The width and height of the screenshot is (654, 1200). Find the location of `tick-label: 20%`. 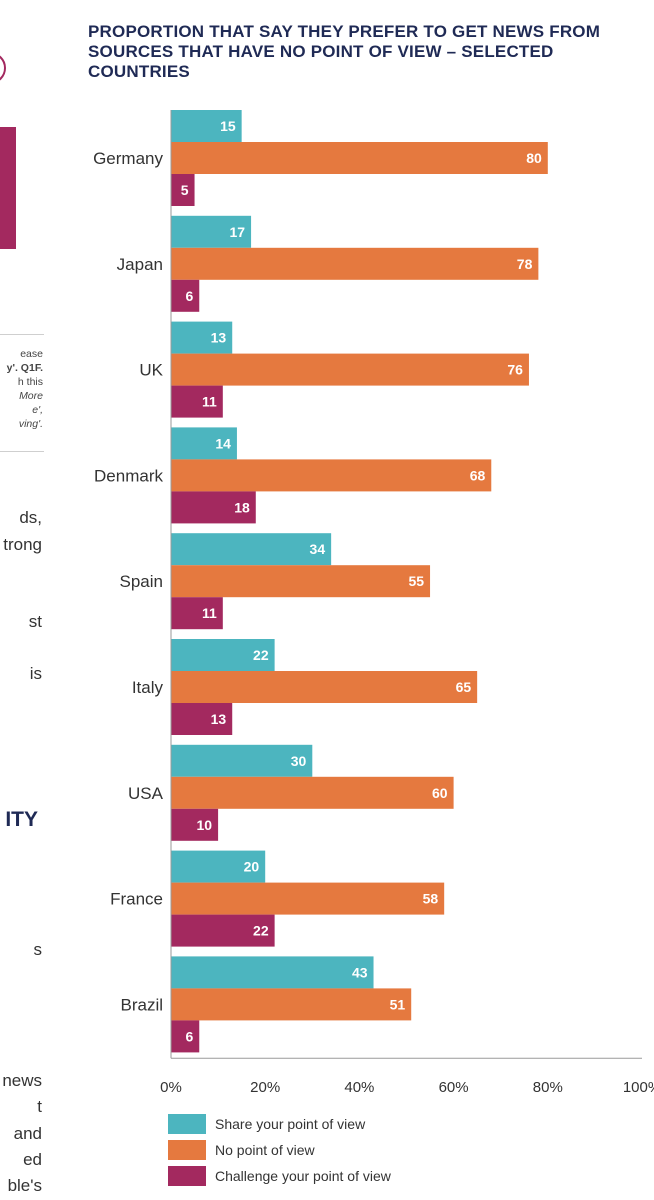

tick-label: 20% is located at coordinates (265, 1087).